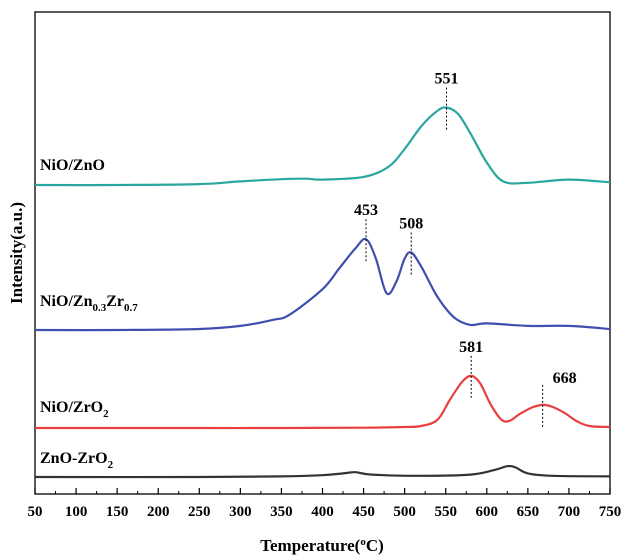  What do you see at coordinates (445, 512) in the screenshot?
I see `x-tick-label: 550` at bounding box center [445, 512].